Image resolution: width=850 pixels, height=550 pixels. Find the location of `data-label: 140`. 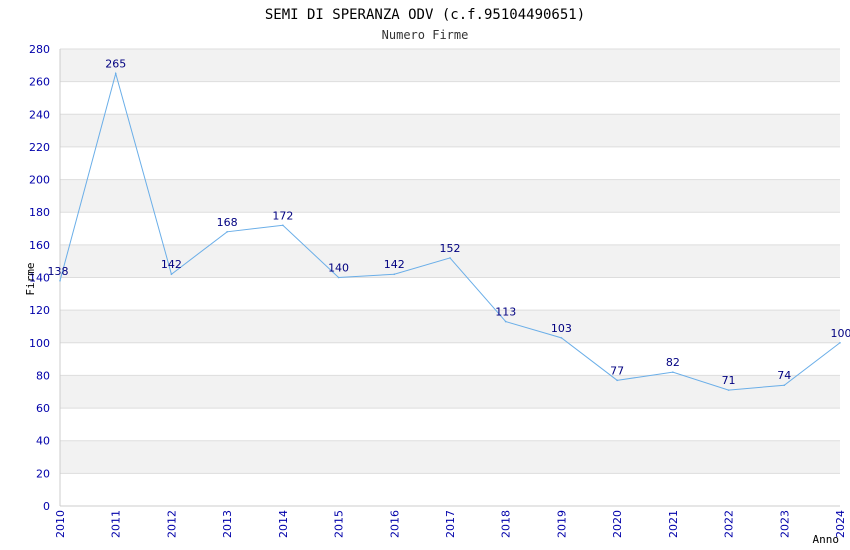

data-label: 140 is located at coordinates (338, 268).